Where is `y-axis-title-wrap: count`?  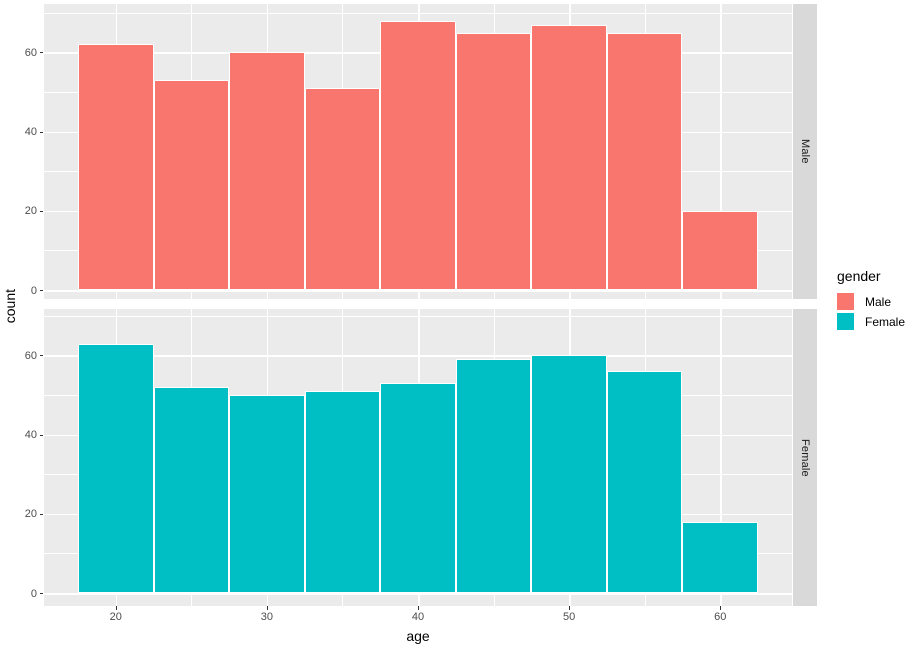 y-axis-title-wrap: count is located at coordinates (10, 306).